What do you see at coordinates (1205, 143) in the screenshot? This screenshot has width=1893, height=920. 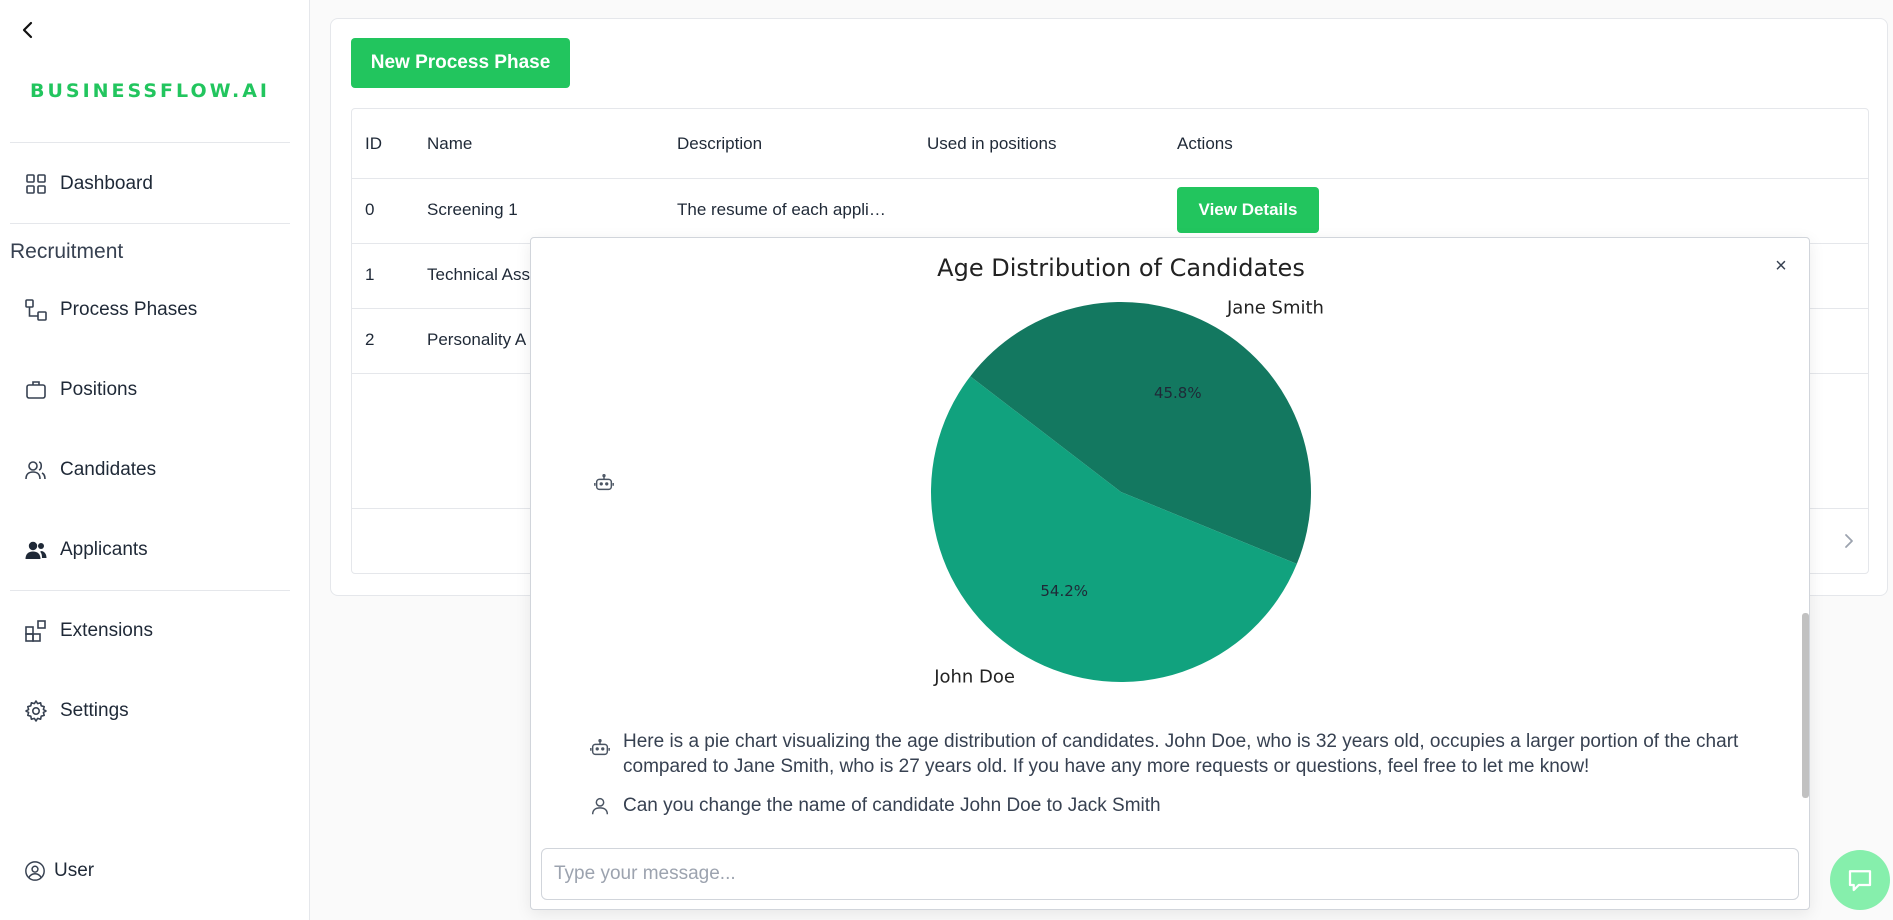 I see `column-header-actions: Actions` at bounding box center [1205, 143].